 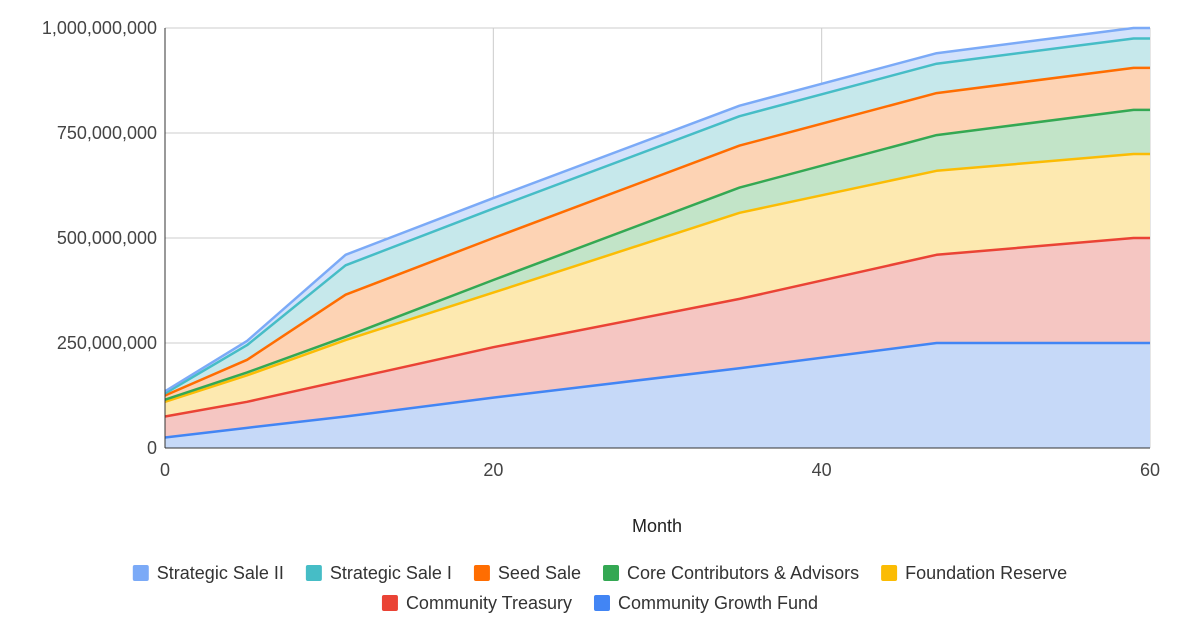 I want to click on x-axis-title: Month, so click(x=657, y=526).